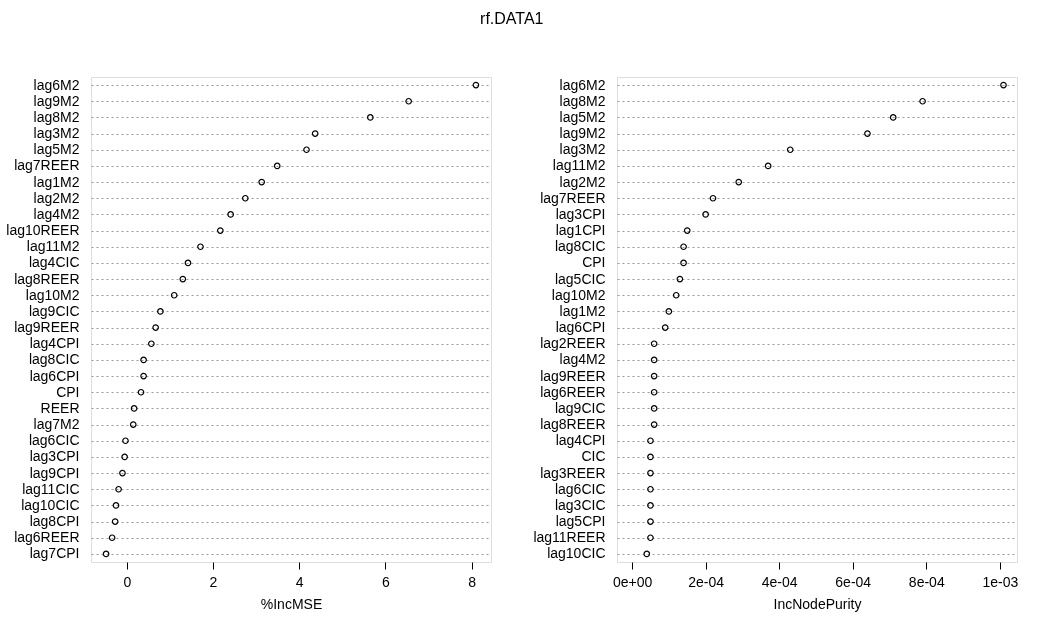 The height and width of the screenshot is (639, 1046). I want to click on chart-title: rf.DATA1, so click(512, 18).